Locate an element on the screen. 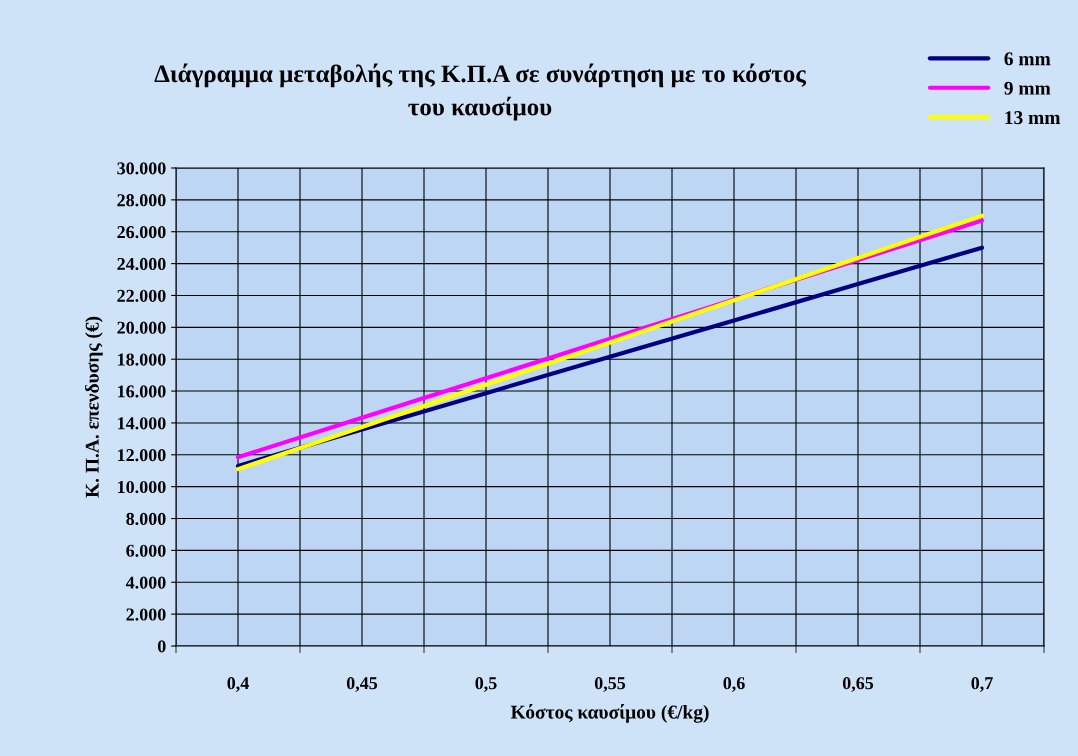  y-tick-label: 0 is located at coordinates (161, 646).